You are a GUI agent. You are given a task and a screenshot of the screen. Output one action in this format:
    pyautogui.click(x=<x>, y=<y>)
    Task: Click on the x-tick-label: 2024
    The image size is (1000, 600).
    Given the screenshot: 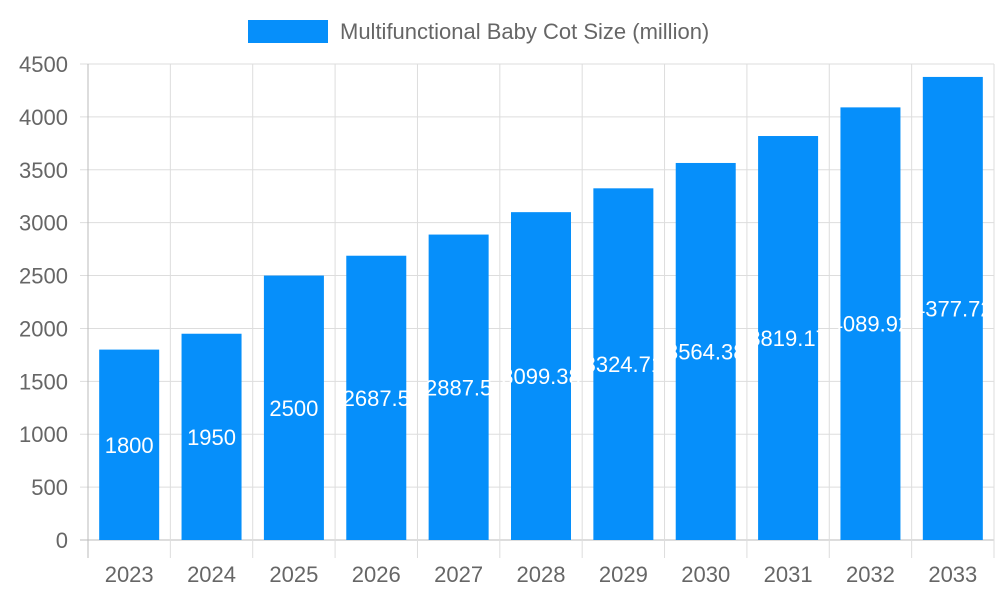 What is the action you would take?
    pyautogui.click(x=211, y=574)
    